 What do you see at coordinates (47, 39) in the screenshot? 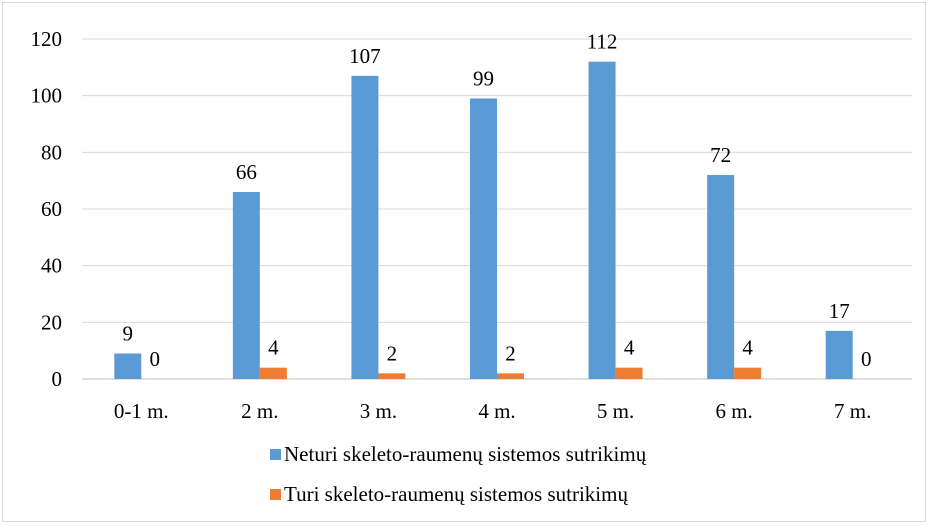
I see `y-tick-label: 120` at bounding box center [47, 39].